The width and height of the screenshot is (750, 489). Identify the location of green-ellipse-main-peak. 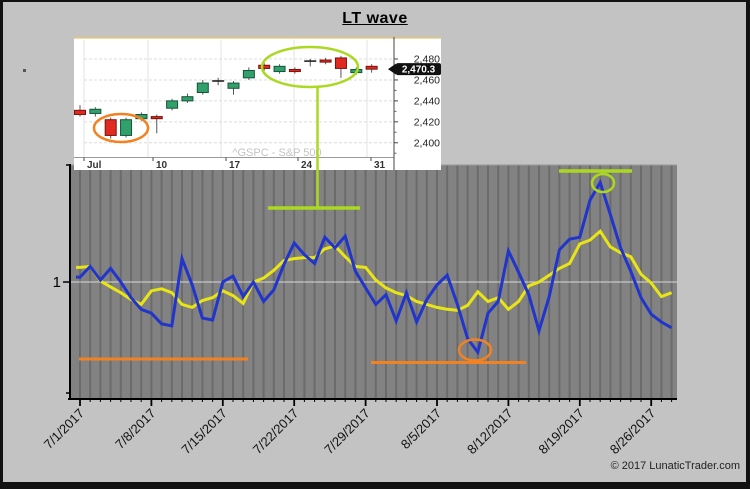
(603, 183).